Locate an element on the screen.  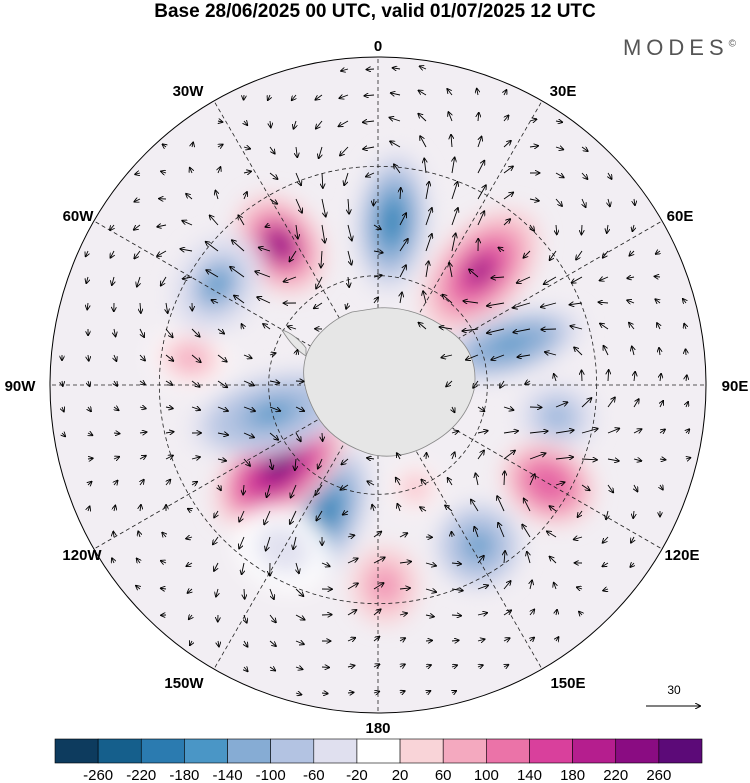
vector-reference-value: 30 is located at coordinates (674, 690).